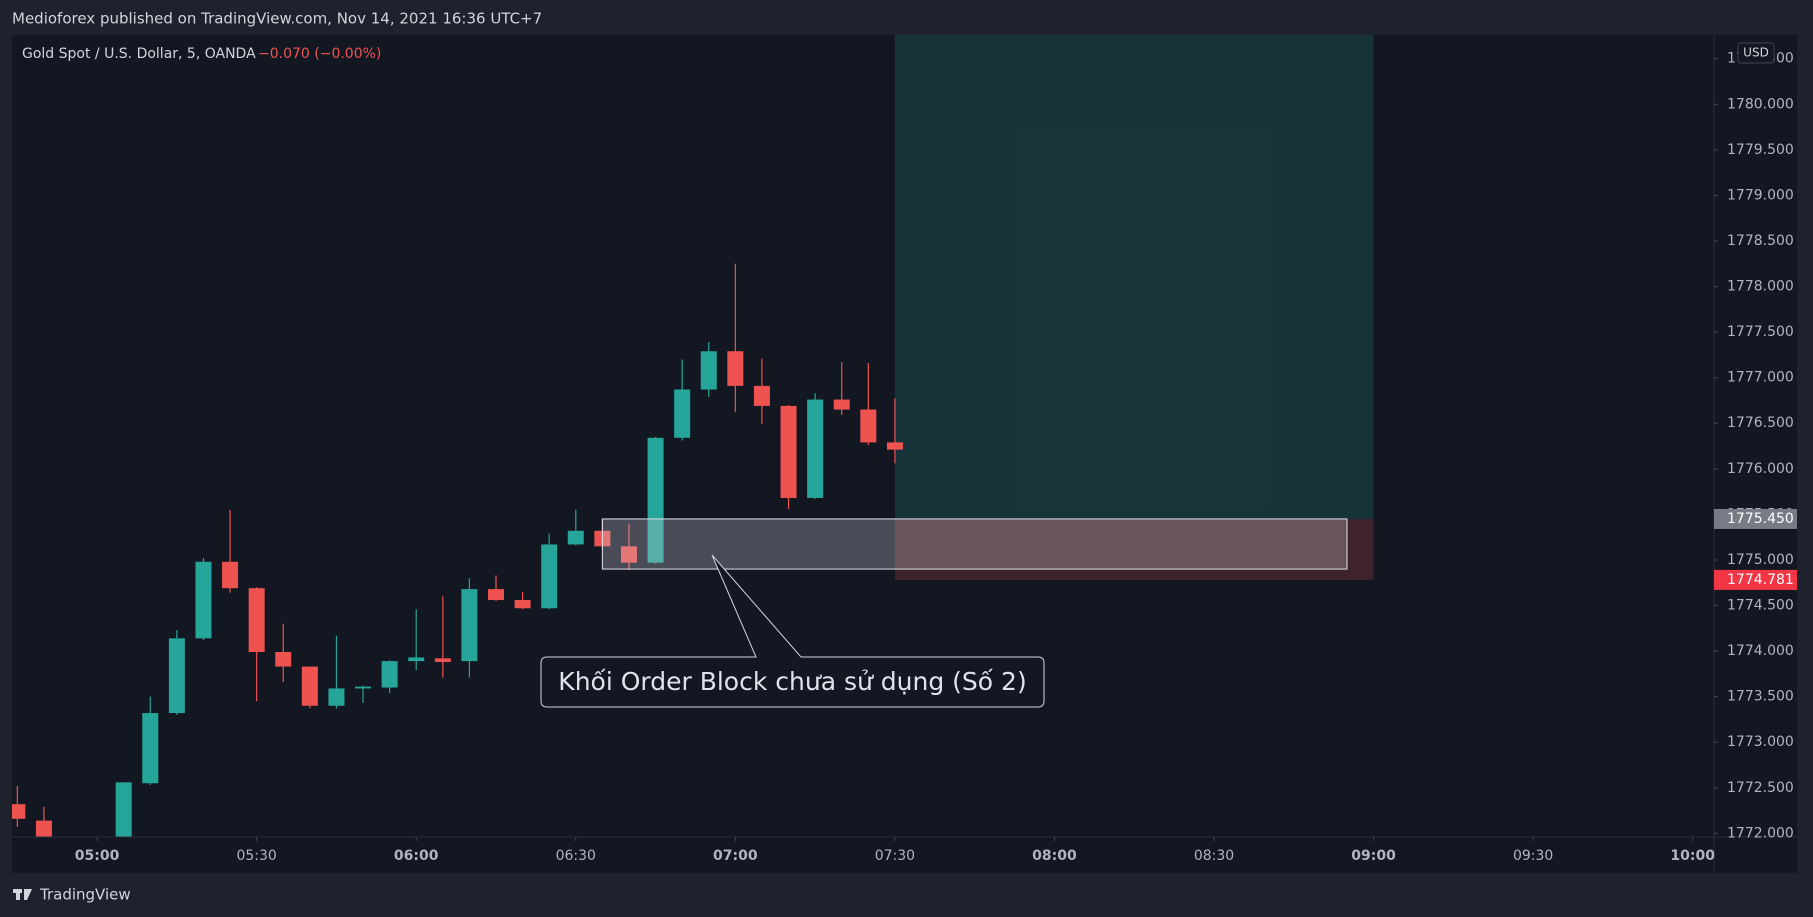  Describe the element at coordinates (1214, 856) in the screenshot. I see `x-tick-label: 08:30` at that location.